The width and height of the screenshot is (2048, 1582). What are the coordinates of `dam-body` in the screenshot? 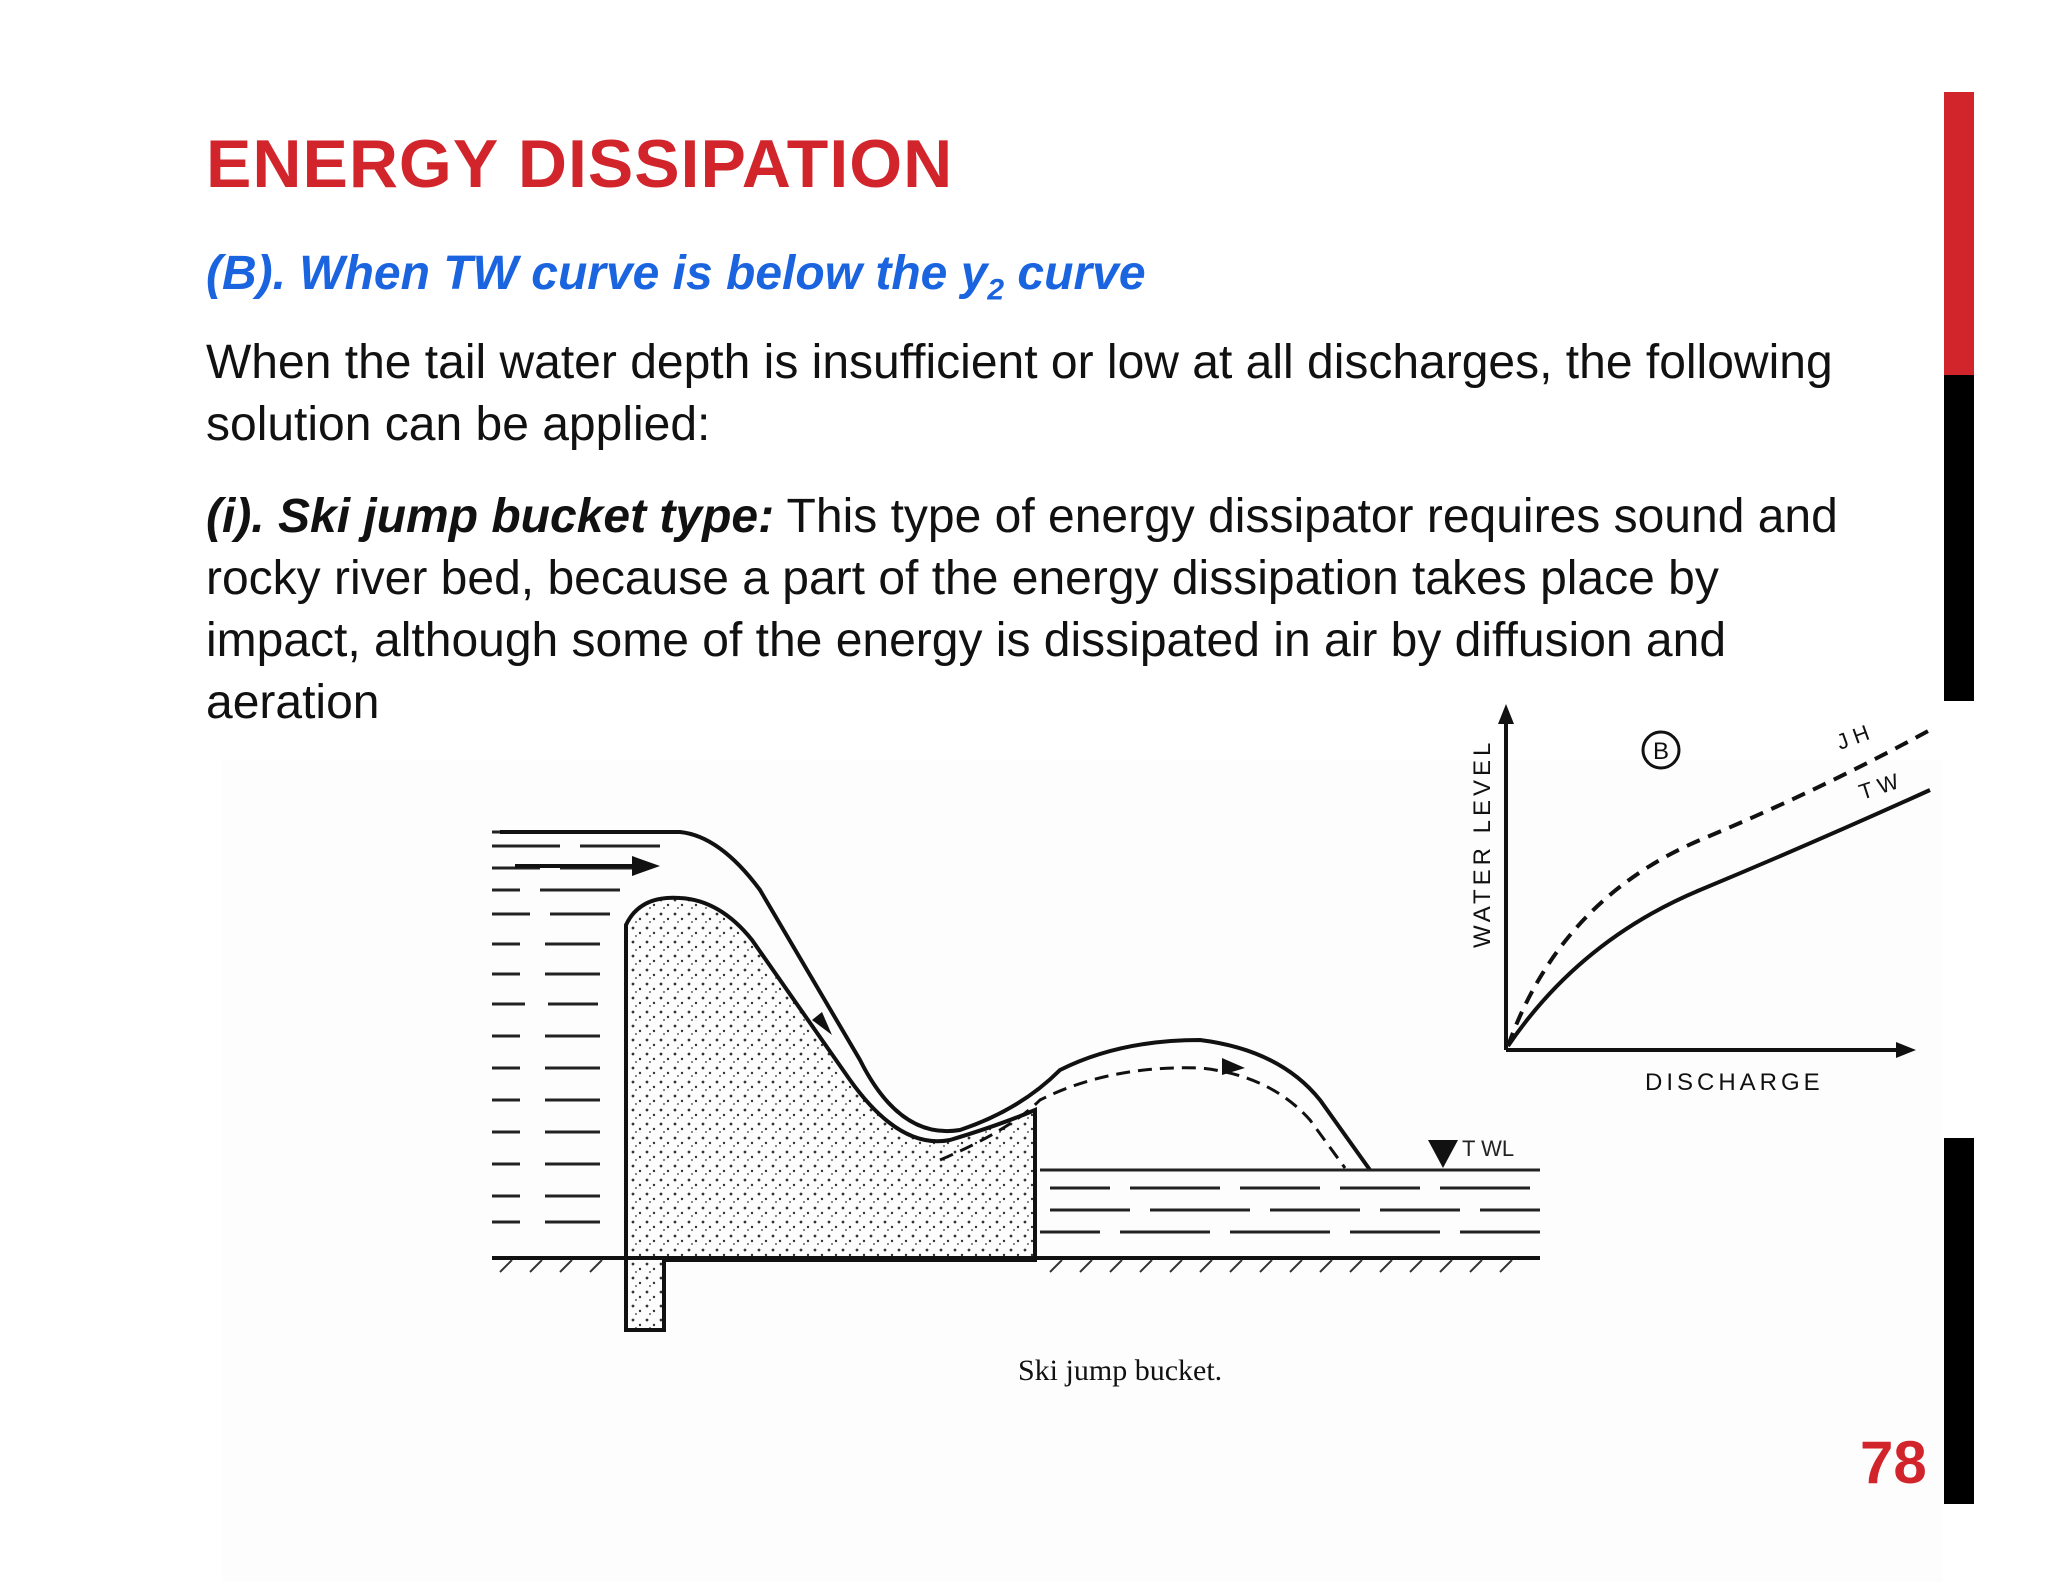 It's located at (830, 1113).